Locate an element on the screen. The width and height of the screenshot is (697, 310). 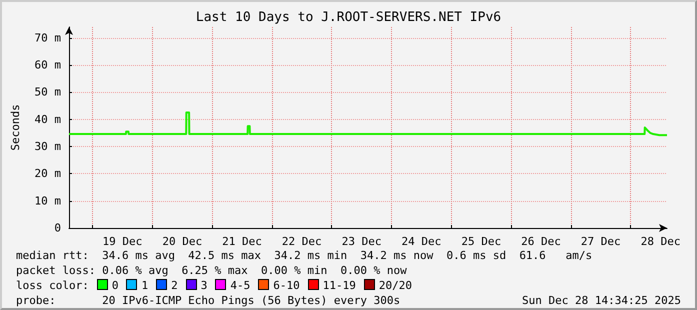
text: 20/20 is located at coordinates (395, 285).